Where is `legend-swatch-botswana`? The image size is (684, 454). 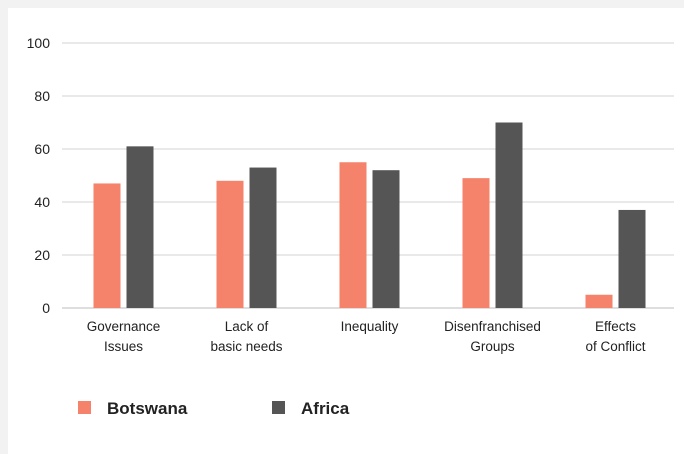 legend-swatch-botswana is located at coordinates (84, 407).